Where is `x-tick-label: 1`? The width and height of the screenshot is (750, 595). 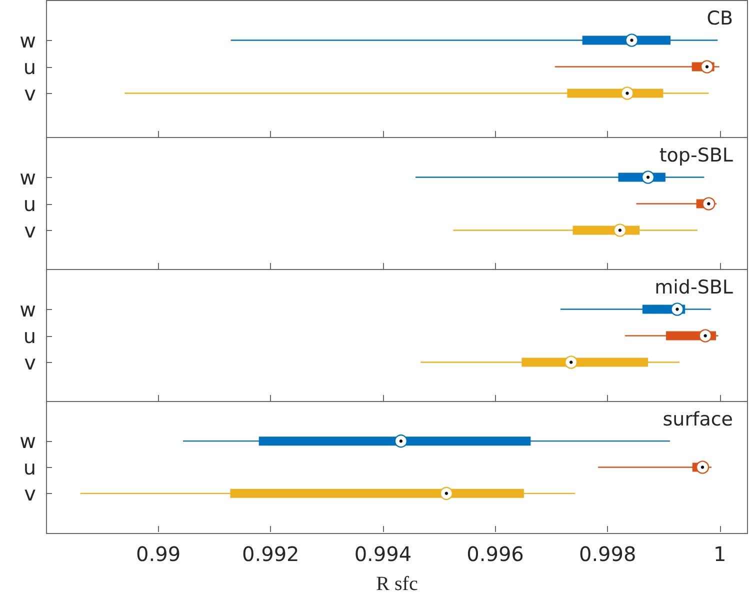
x-tick-label: 1 is located at coordinates (720, 554).